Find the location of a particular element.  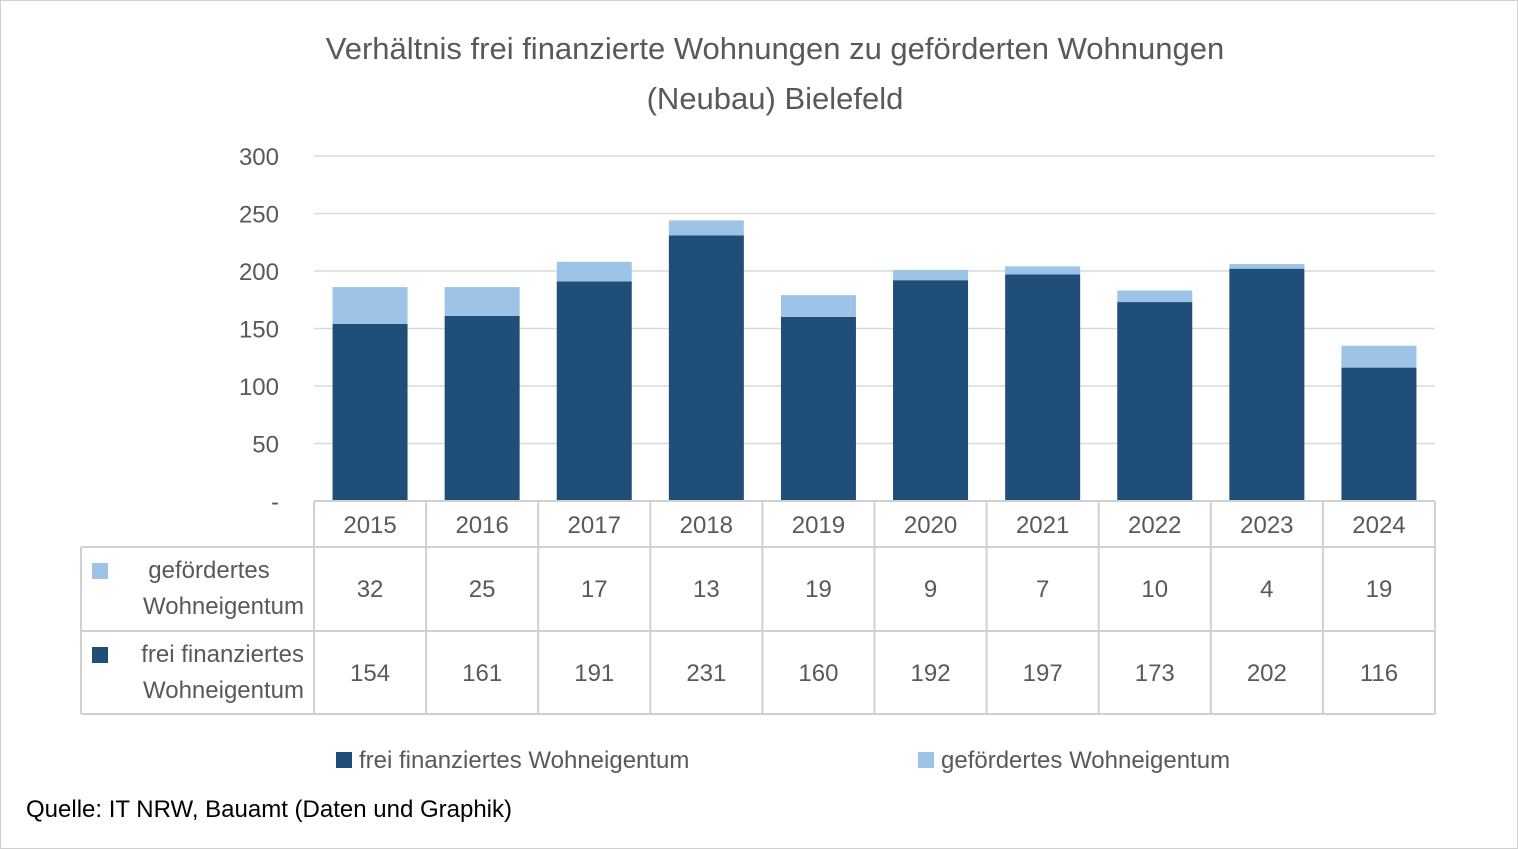

table-row-label: gefördertes is located at coordinates (208, 570).